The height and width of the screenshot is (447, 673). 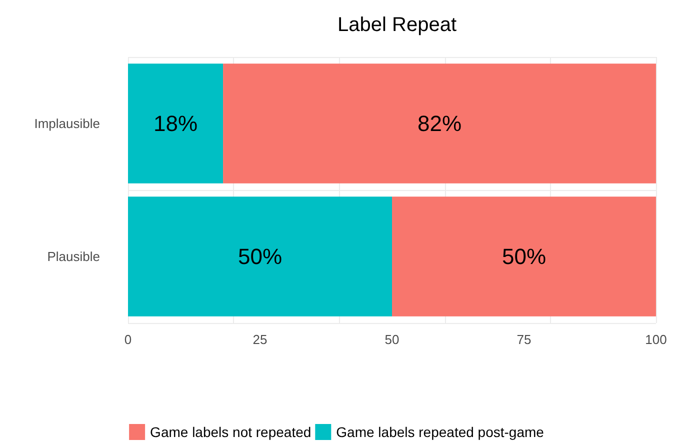 What do you see at coordinates (231, 432) in the screenshot?
I see `legend-label: Game labels not repeated` at bounding box center [231, 432].